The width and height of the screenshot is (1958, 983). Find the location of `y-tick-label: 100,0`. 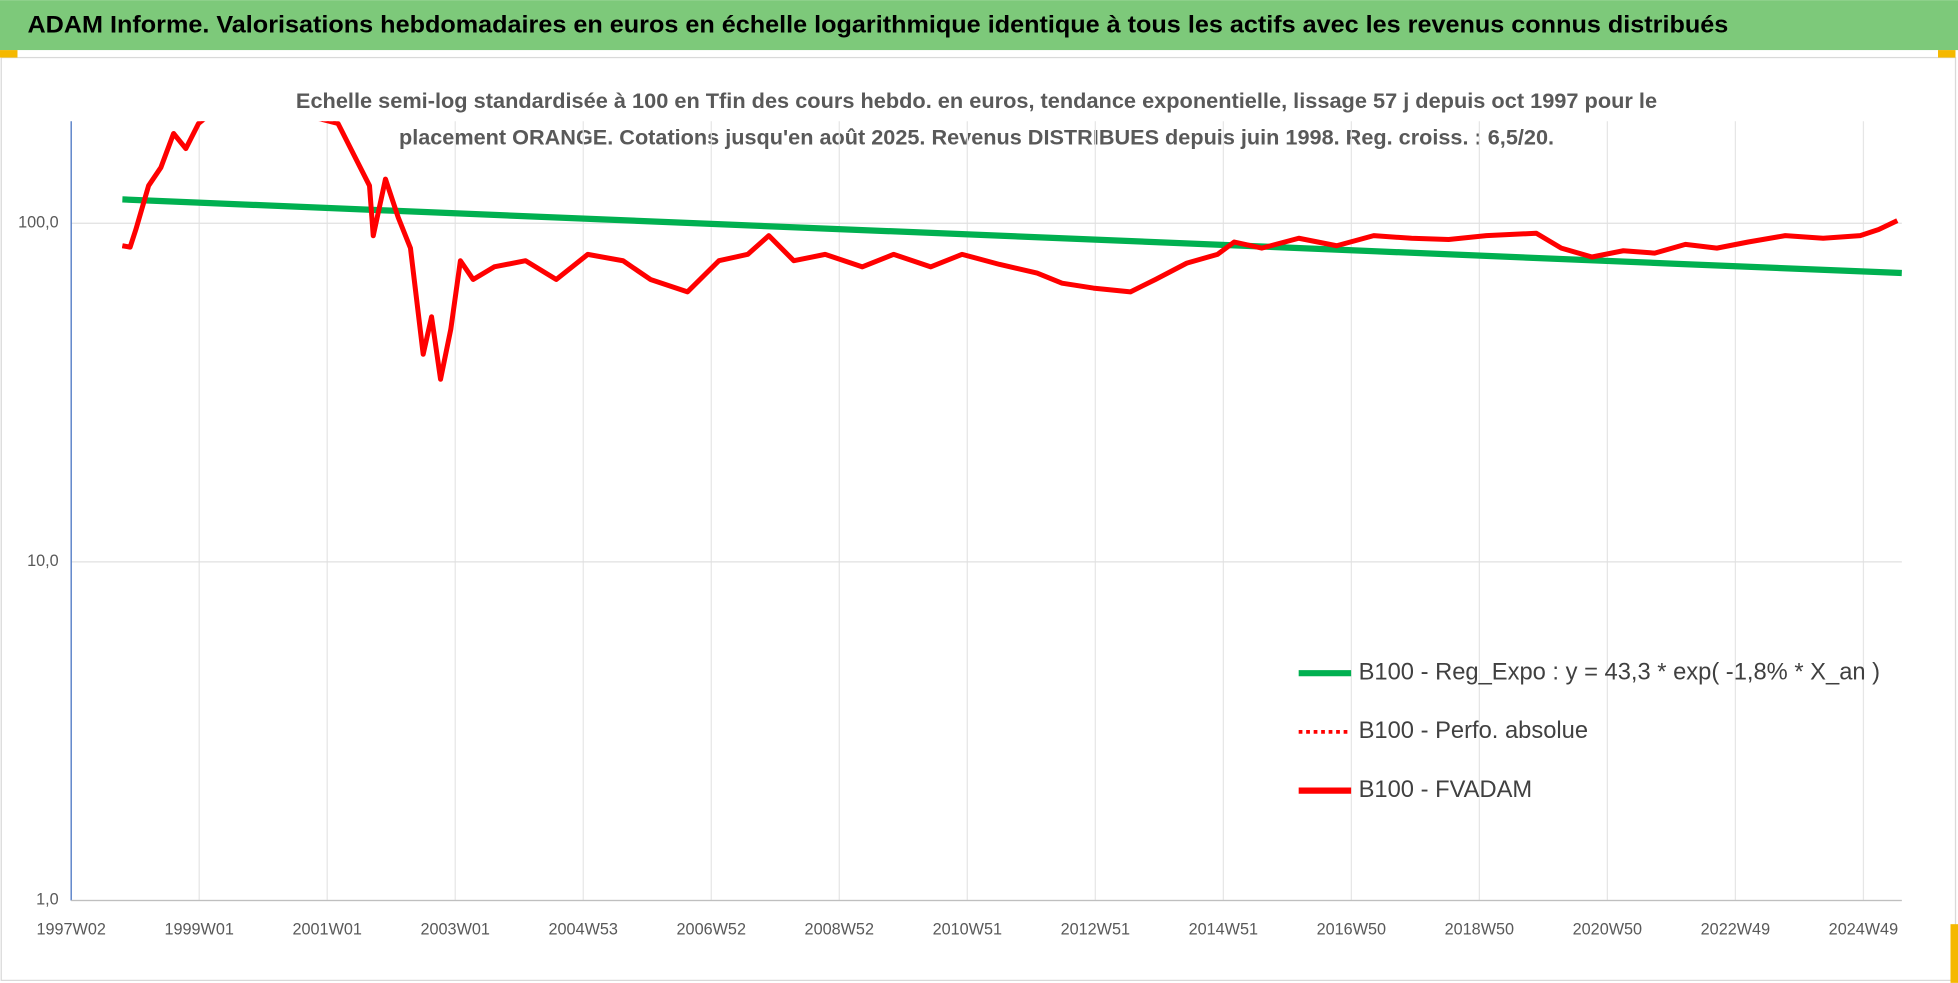

y-tick-label: 100,0 is located at coordinates (38, 222).